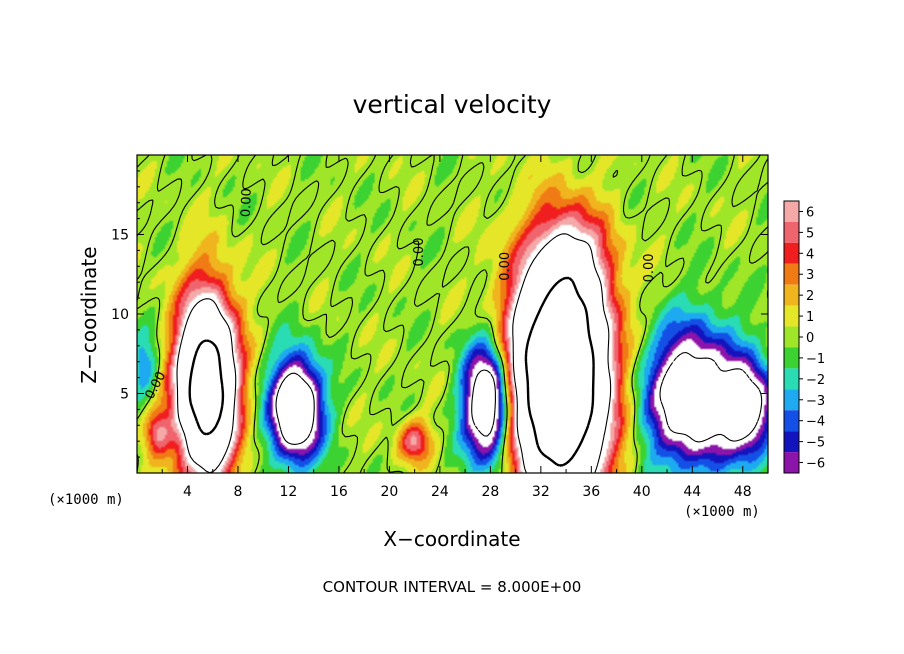  Describe the element at coordinates (815, 464) in the screenshot. I see `colorbar-label: −6` at that location.